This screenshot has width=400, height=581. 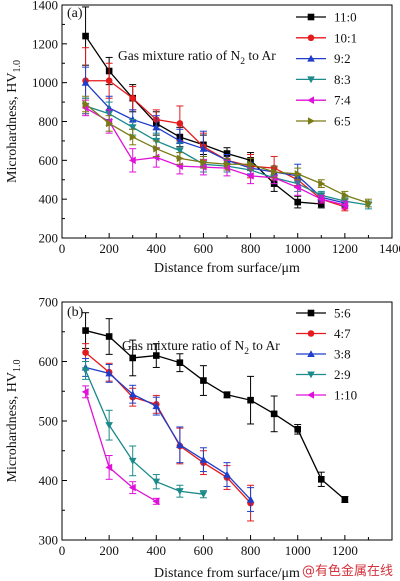 What do you see at coordinates (342, 58) in the screenshot?
I see `legend-label: 9:2` at bounding box center [342, 58].